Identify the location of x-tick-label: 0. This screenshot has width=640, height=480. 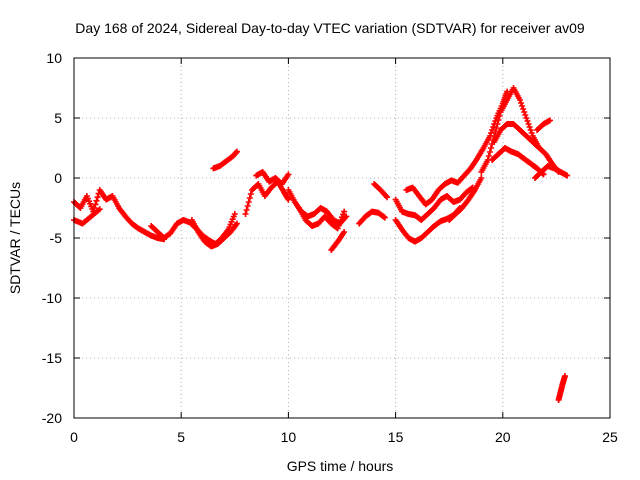
(74, 437).